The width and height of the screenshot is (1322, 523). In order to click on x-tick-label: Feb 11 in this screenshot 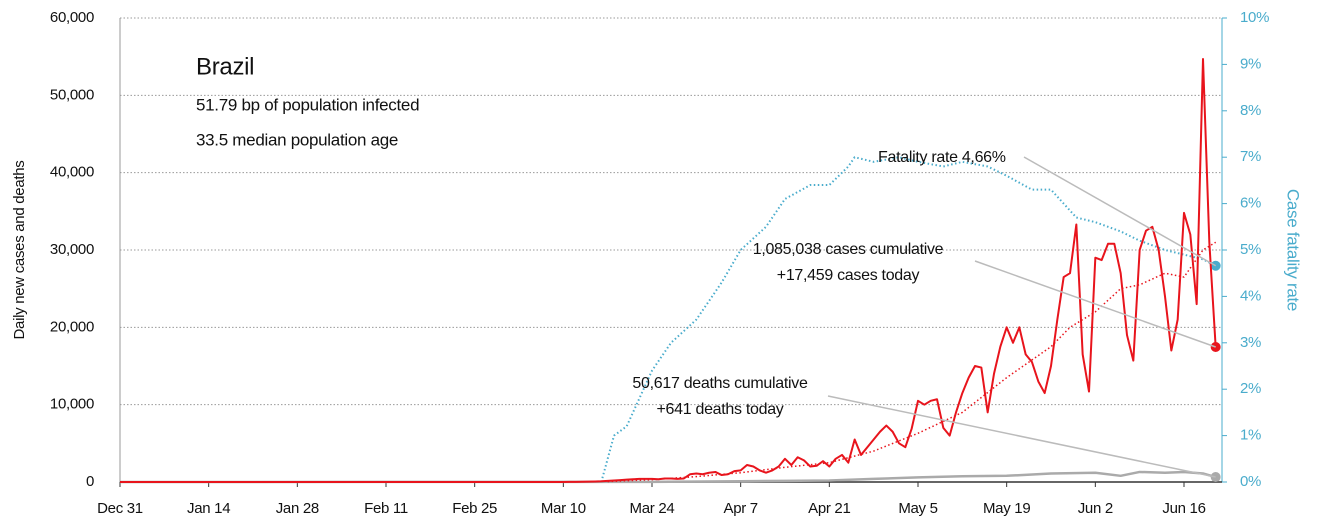, I will do `click(386, 508)`.